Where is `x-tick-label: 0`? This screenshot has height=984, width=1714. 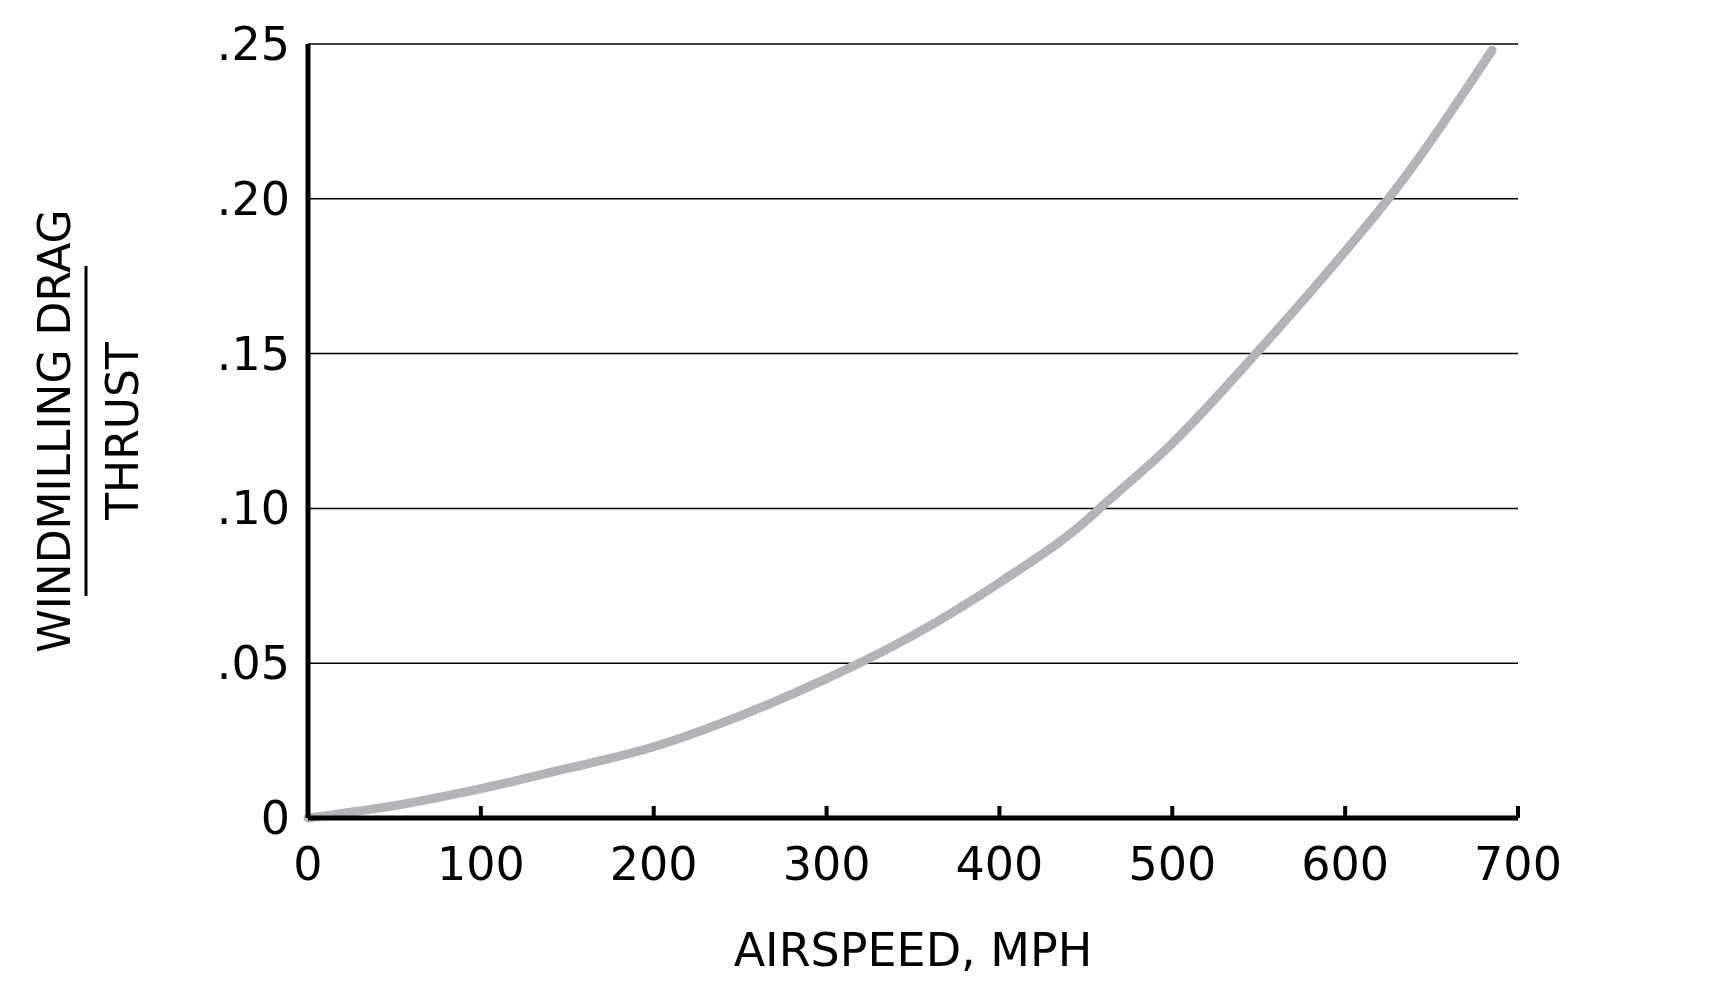 x-tick-label: 0 is located at coordinates (308, 864).